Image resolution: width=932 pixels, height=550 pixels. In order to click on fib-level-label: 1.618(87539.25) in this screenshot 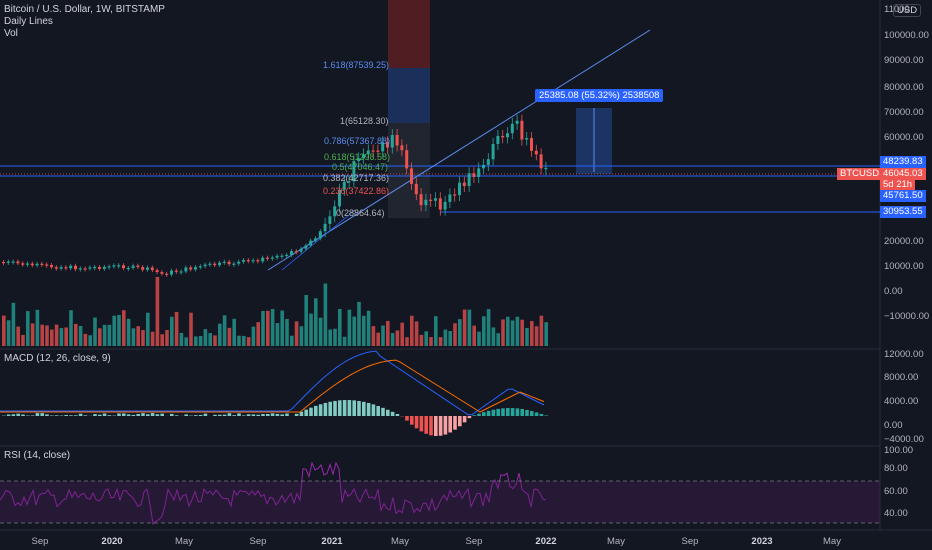, I will do `click(356, 65)`.